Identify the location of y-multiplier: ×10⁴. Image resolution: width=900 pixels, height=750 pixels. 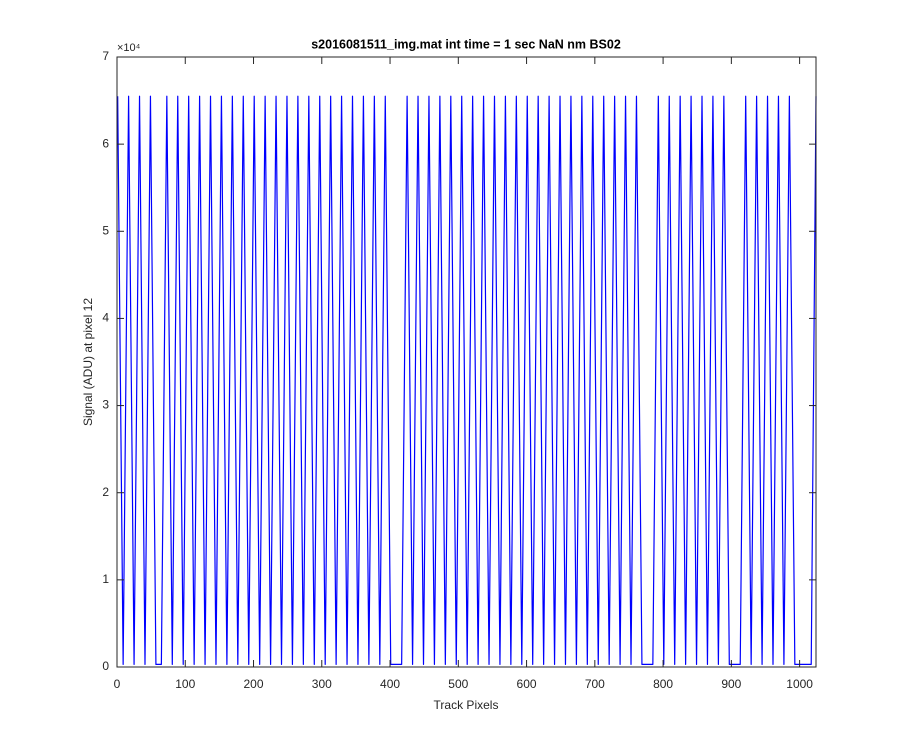
(129, 48).